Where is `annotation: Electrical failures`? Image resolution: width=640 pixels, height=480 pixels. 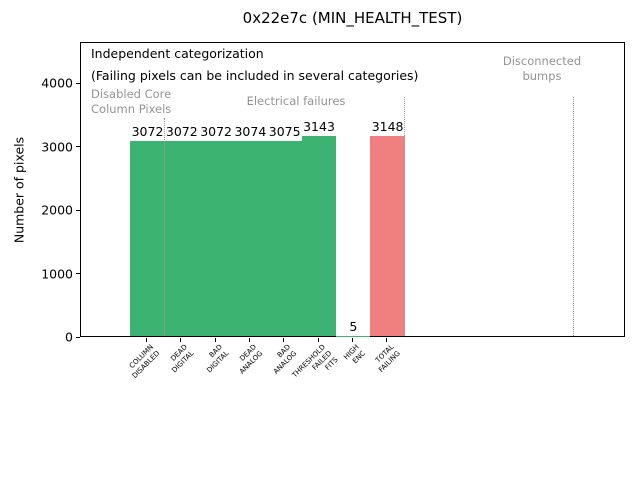 annotation: Electrical failures is located at coordinates (296, 101).